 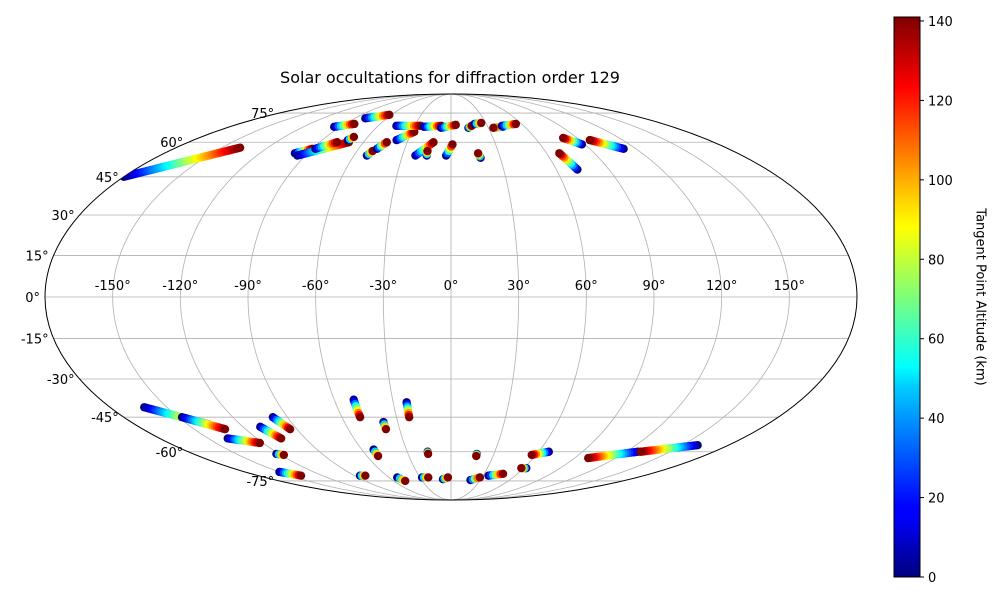 I want to click on longitude-tick-label: -60°, so click(x=316, y=286).